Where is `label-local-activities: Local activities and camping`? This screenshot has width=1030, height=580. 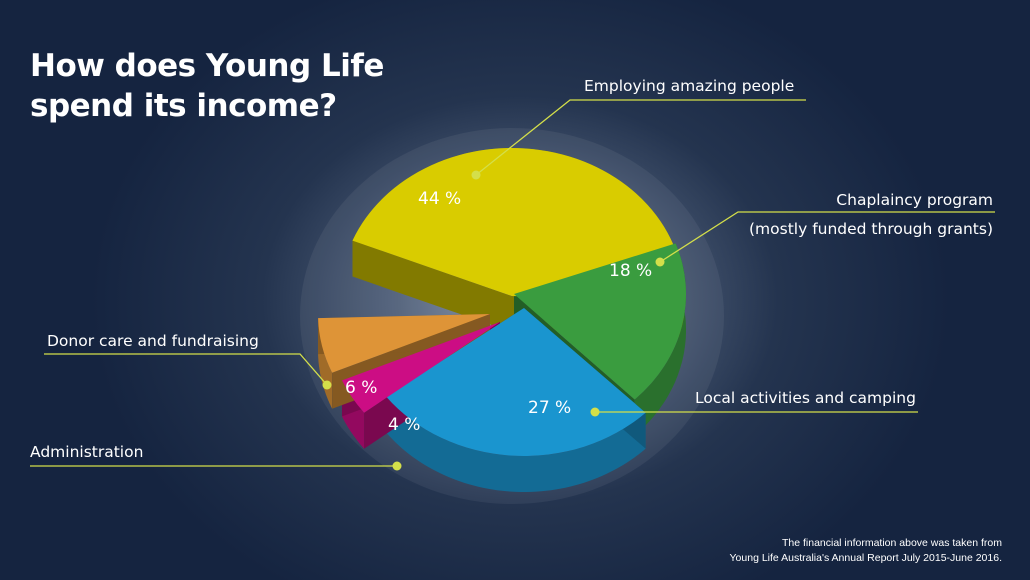
label-local-activities: Local activities and camping is located at coordinates (805, 398).